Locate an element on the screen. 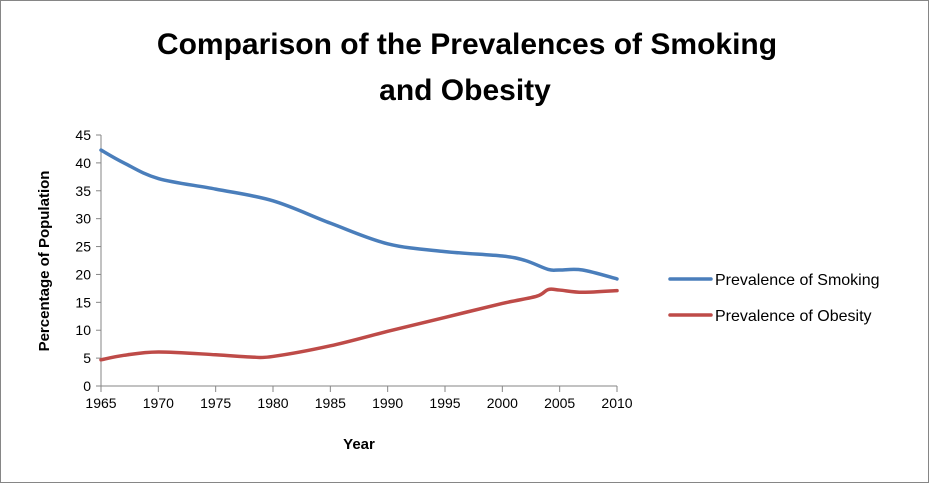 This screenshot has height=484, width=929. x-tick-label: 1980 is located at coordinates (272, 403).